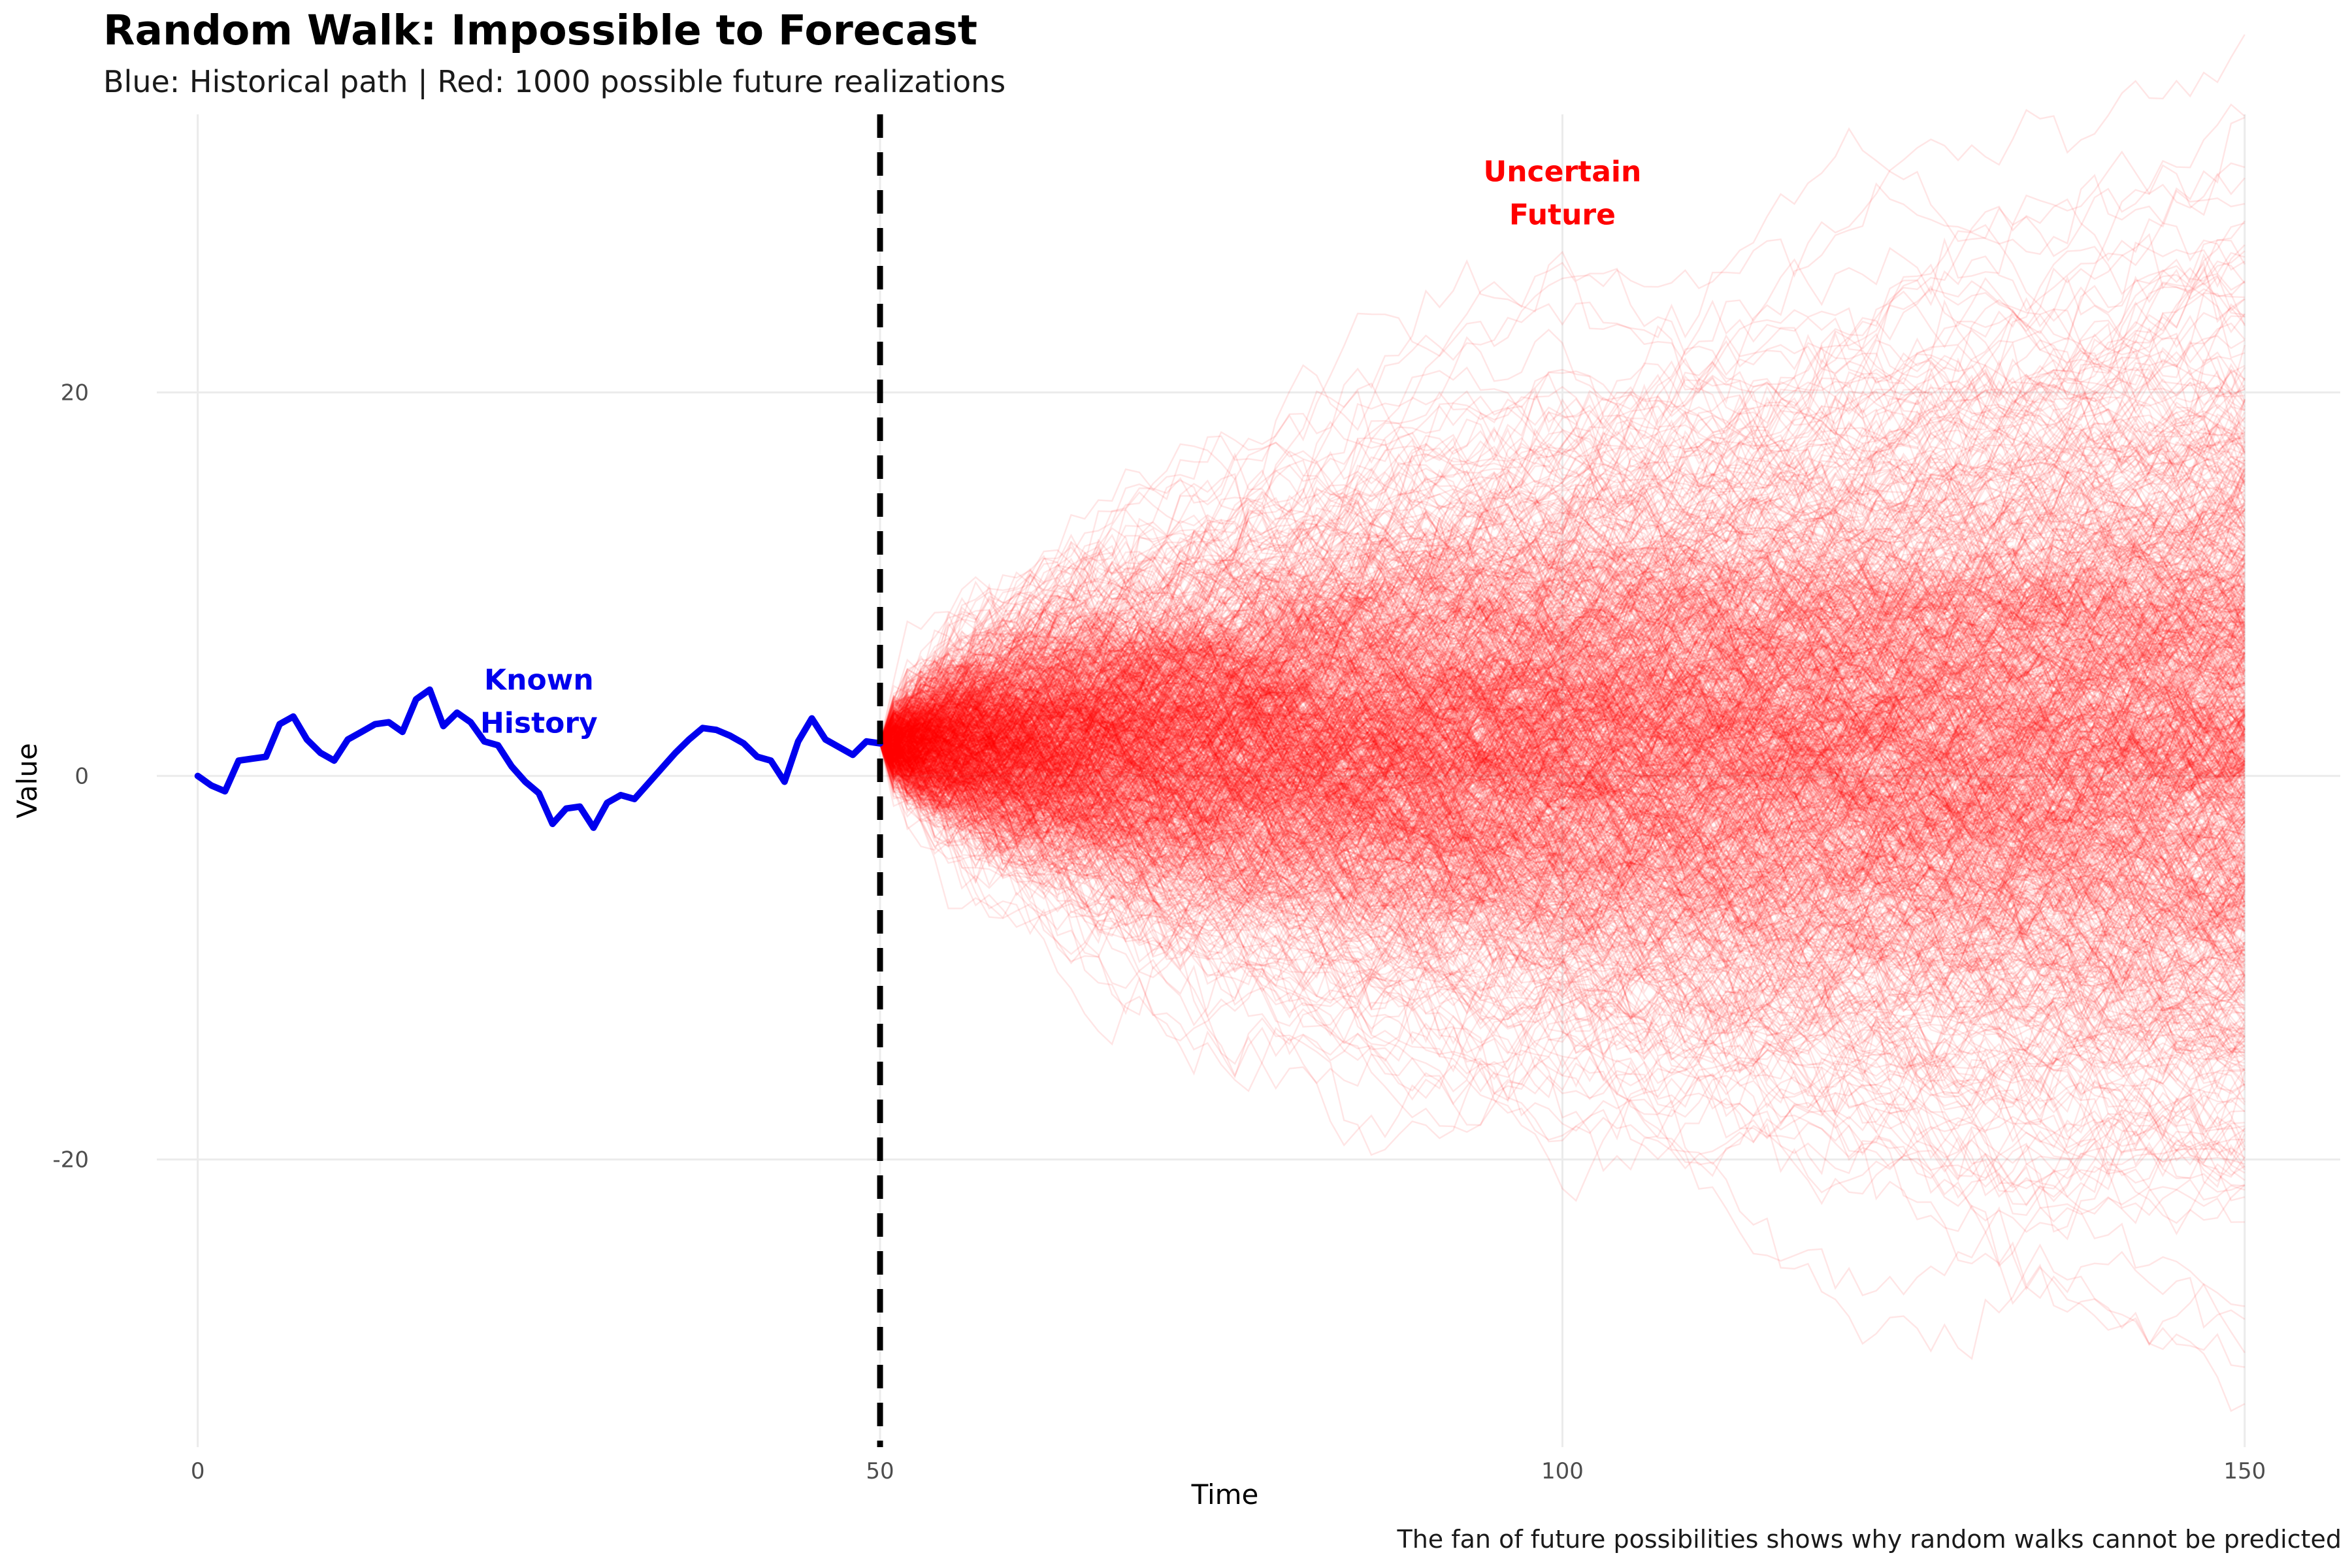 The width and height of the screenshot is (2352, 1568). Describe the element at coordinates (539, 723) in the screenshot. I see `annotation-line: History` at that location.